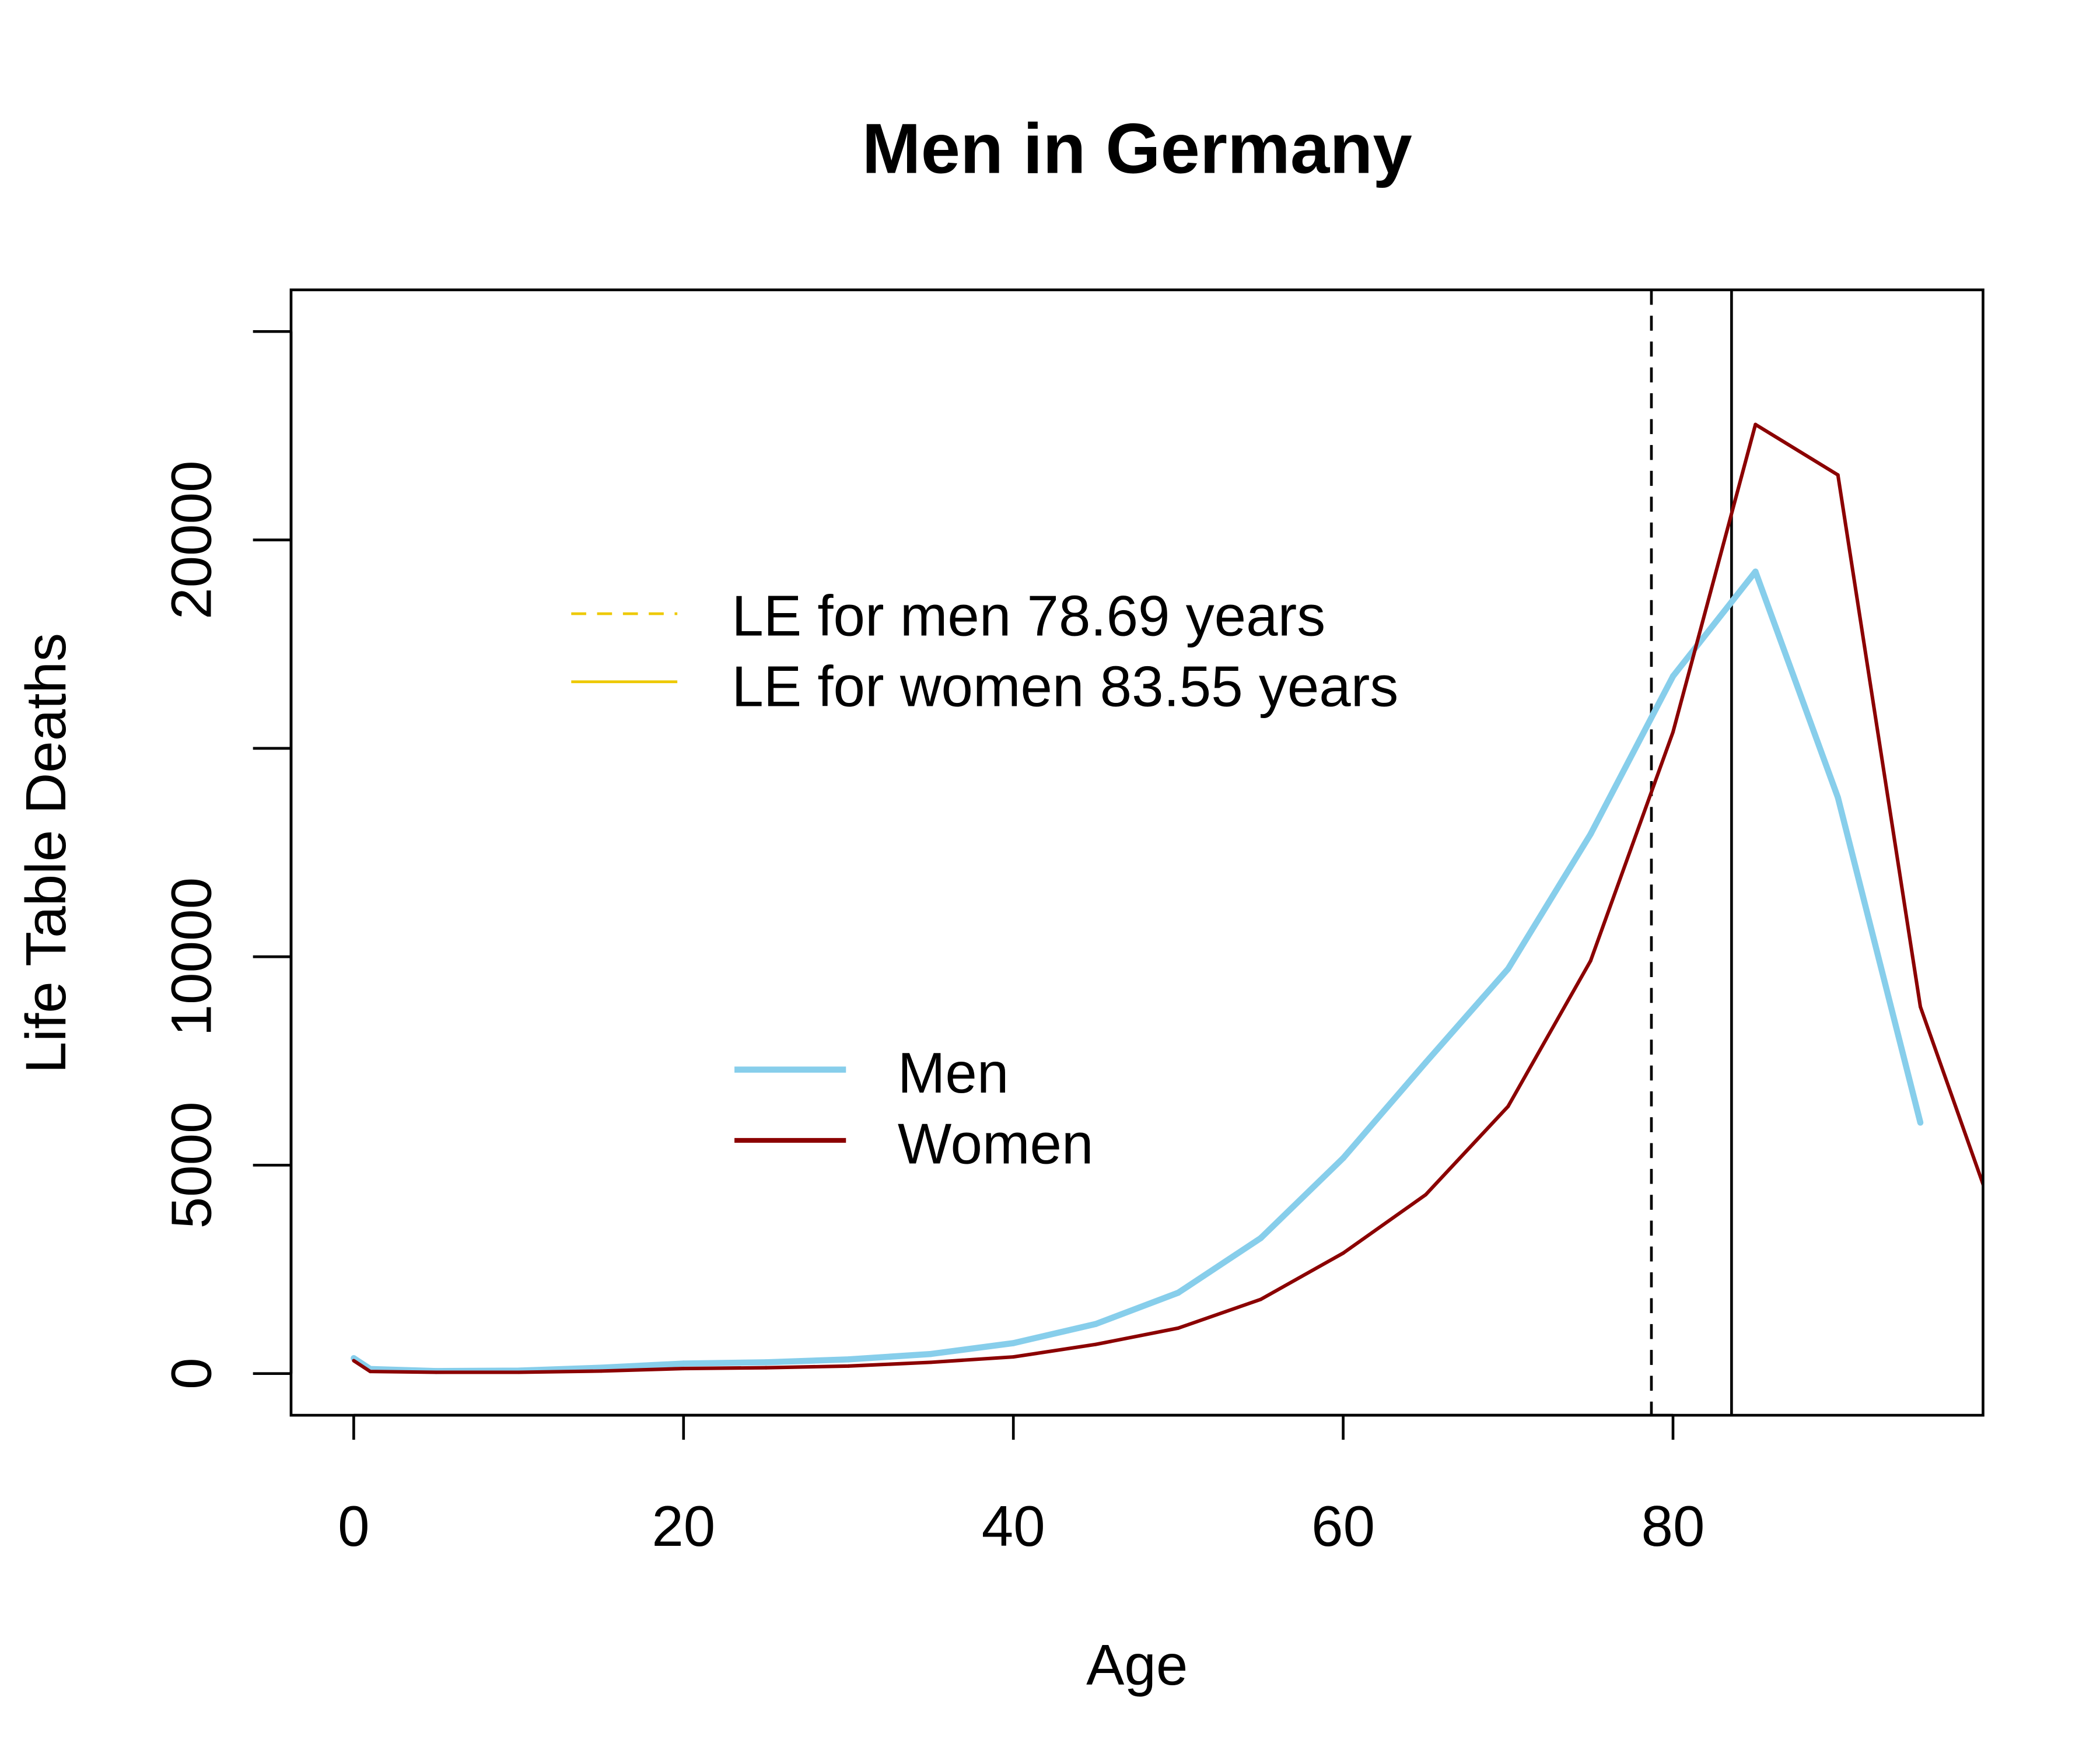 The width and height of the screenshot is (2100, 1750). I want to click on x-axis: 0 20 40 60 80, so click(1021, 1485).